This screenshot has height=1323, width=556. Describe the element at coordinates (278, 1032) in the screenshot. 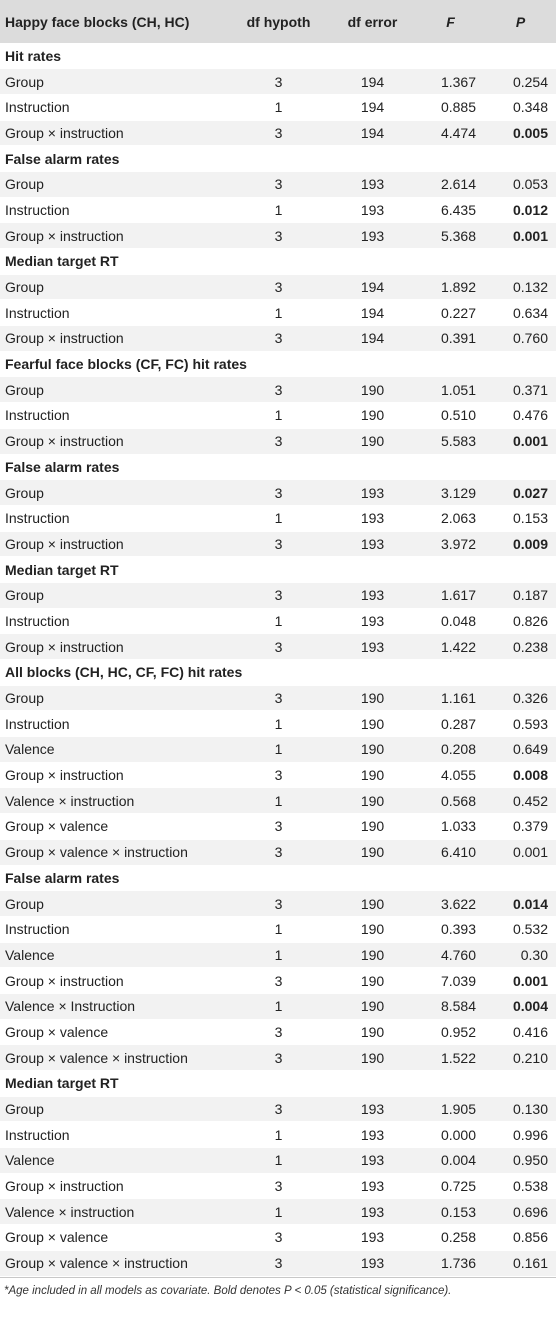

I see `table-row: Group × valence 3 190 0.952 0.416` at that location.